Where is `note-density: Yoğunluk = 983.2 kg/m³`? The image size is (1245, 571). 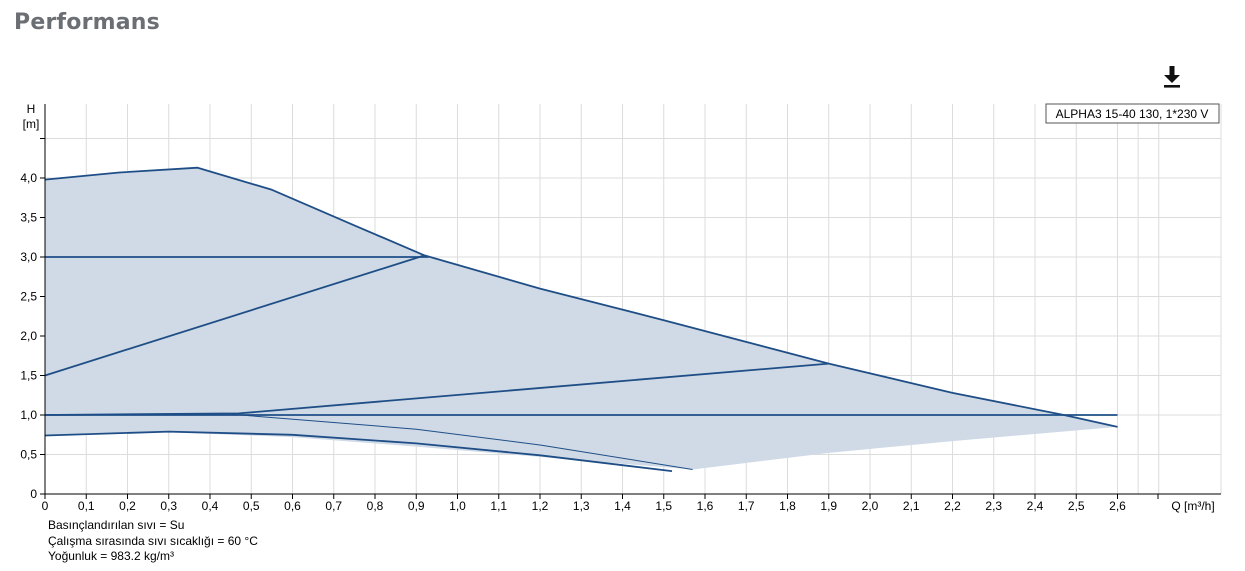 note-density: Yoğunluk = 983.2 kg/m³ is located at coordinates (111, 556).